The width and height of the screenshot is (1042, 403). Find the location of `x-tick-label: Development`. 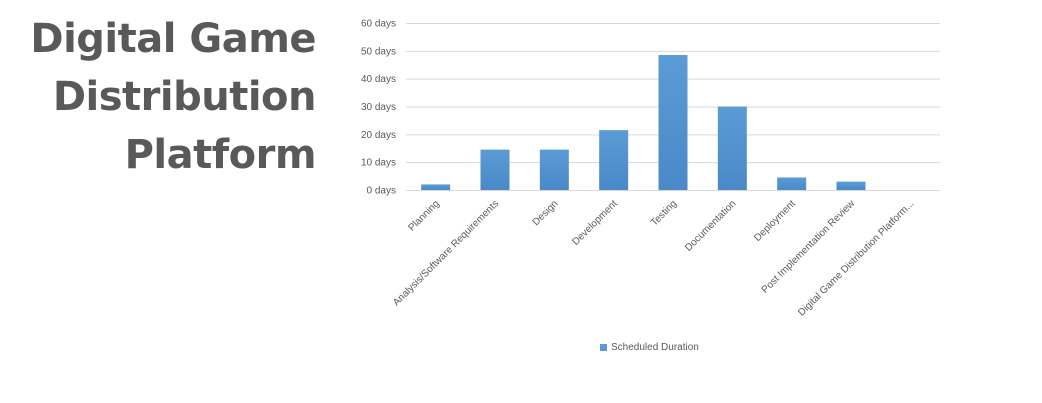

x-tick-label: Development is located at coordinates (595, 223).